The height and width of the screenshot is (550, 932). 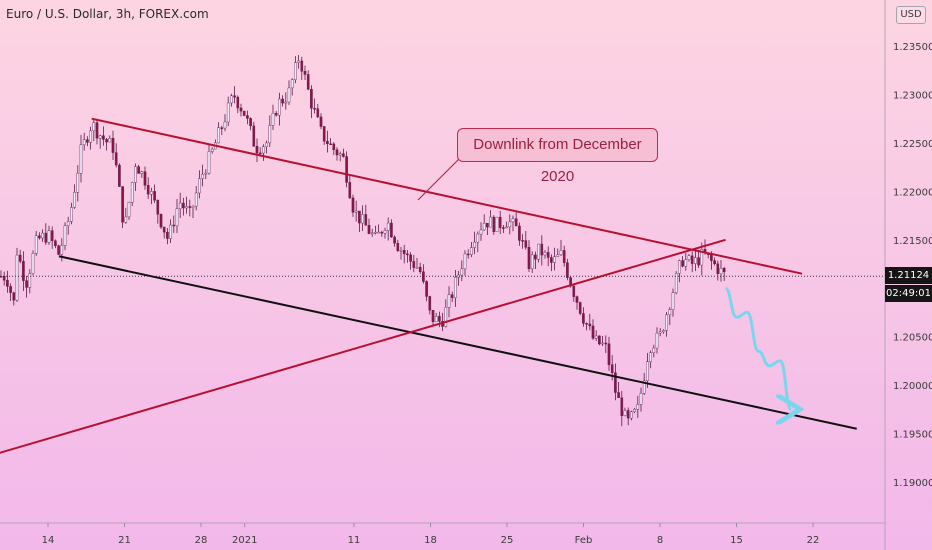 What do you see at coordinates (911, 15) in the screenshot?
I see `currency-badge: USD` at bounding box center [911, 15].